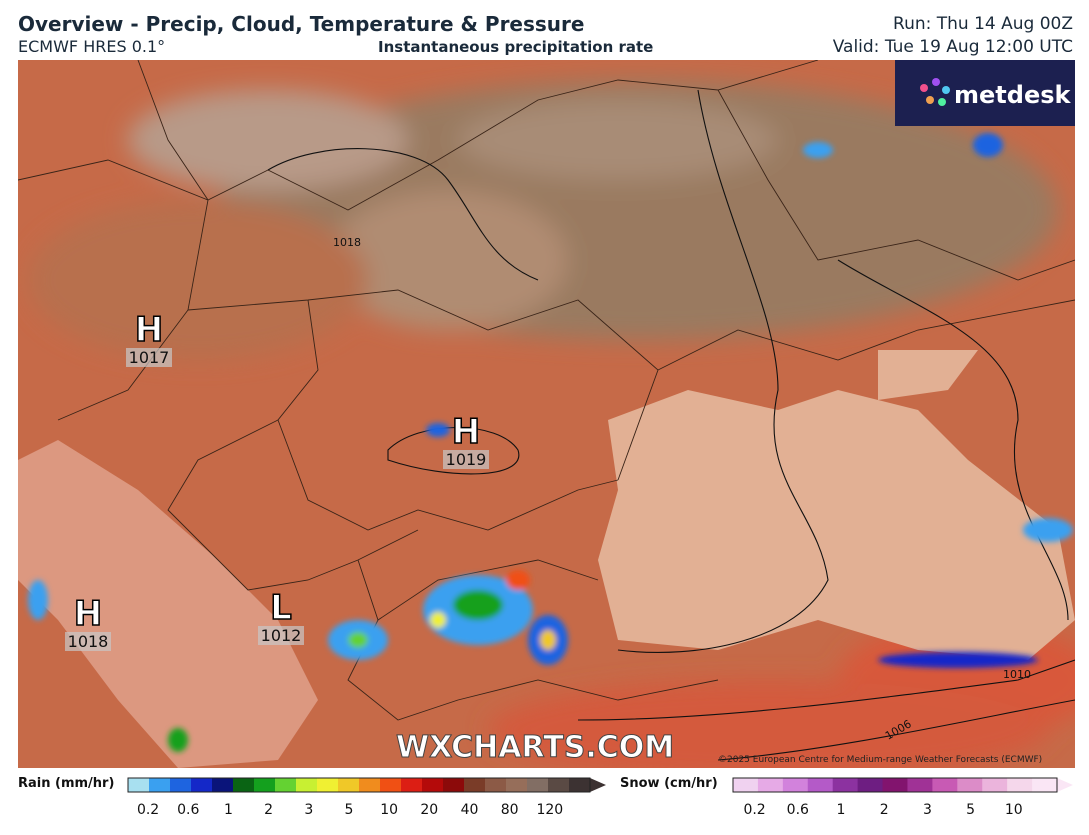  Describe the element at coordinates (983, 24) in the screenshot. I see `run: Run: Thu 14 Aug 00Z` at that location.